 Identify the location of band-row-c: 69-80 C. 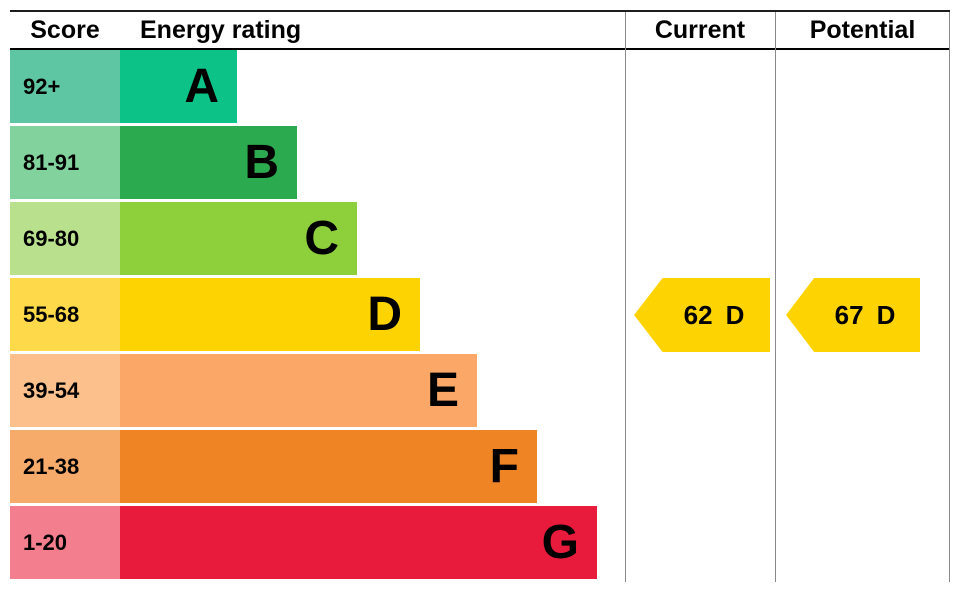
(480, 238).